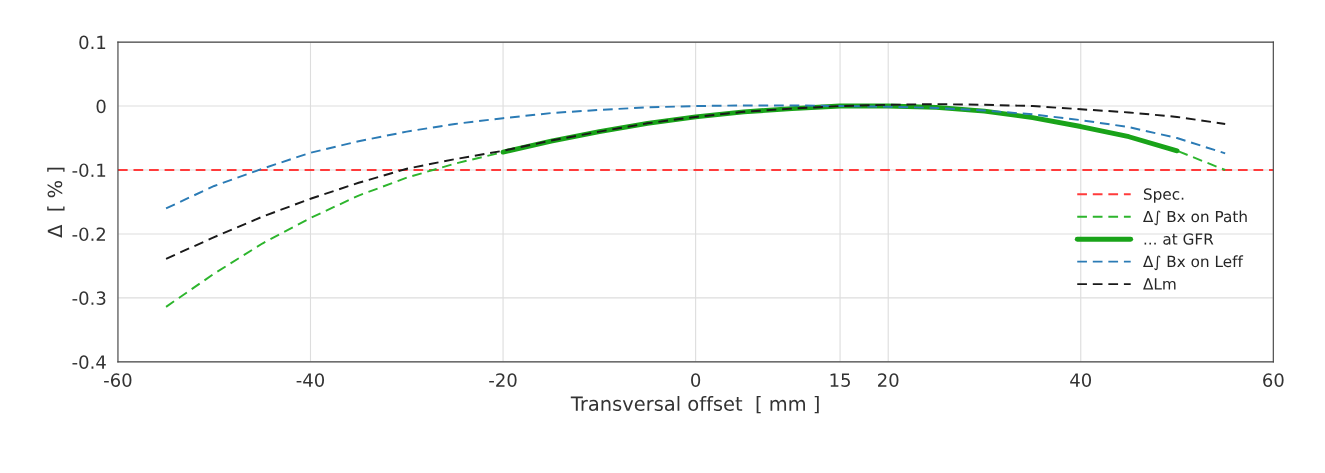 The width and height of the screenshot is (1325, 473). Describe the element at coordinates (118, 380) in the screenshot. I see `x-tick-label: -60` at that location.